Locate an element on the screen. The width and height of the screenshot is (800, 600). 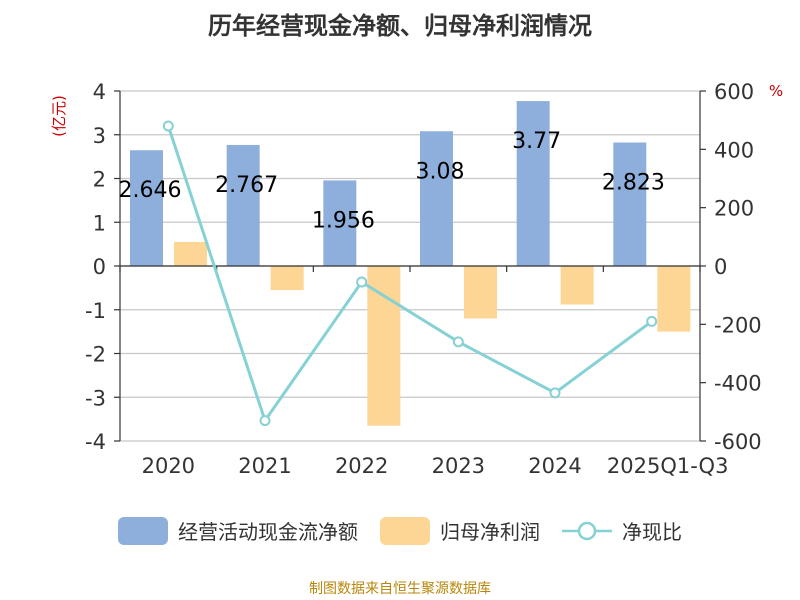
left-axis-tick-label: 4 is located at coordinates (99, 92).